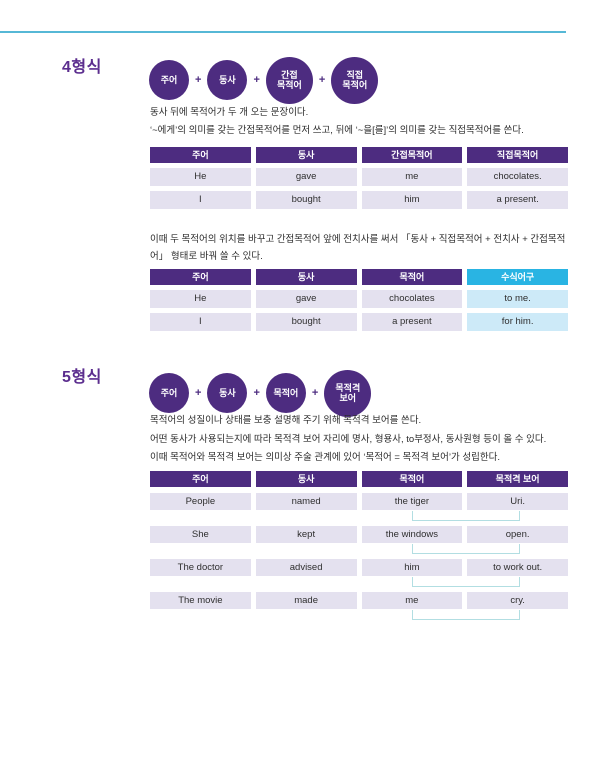 This screenshot has height=780, width=606. What do you see at coordinates (517, 299) in the screenshot?
I see `table-cell-modifier: to me.` at bounding box center [517, 299].